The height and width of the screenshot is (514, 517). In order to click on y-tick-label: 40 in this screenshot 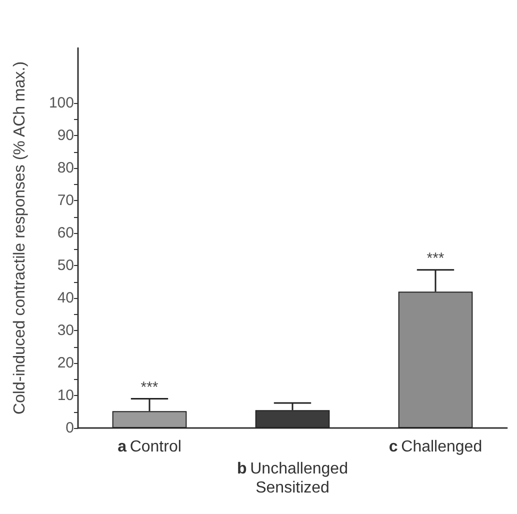, I will do `click(65, 298)`.